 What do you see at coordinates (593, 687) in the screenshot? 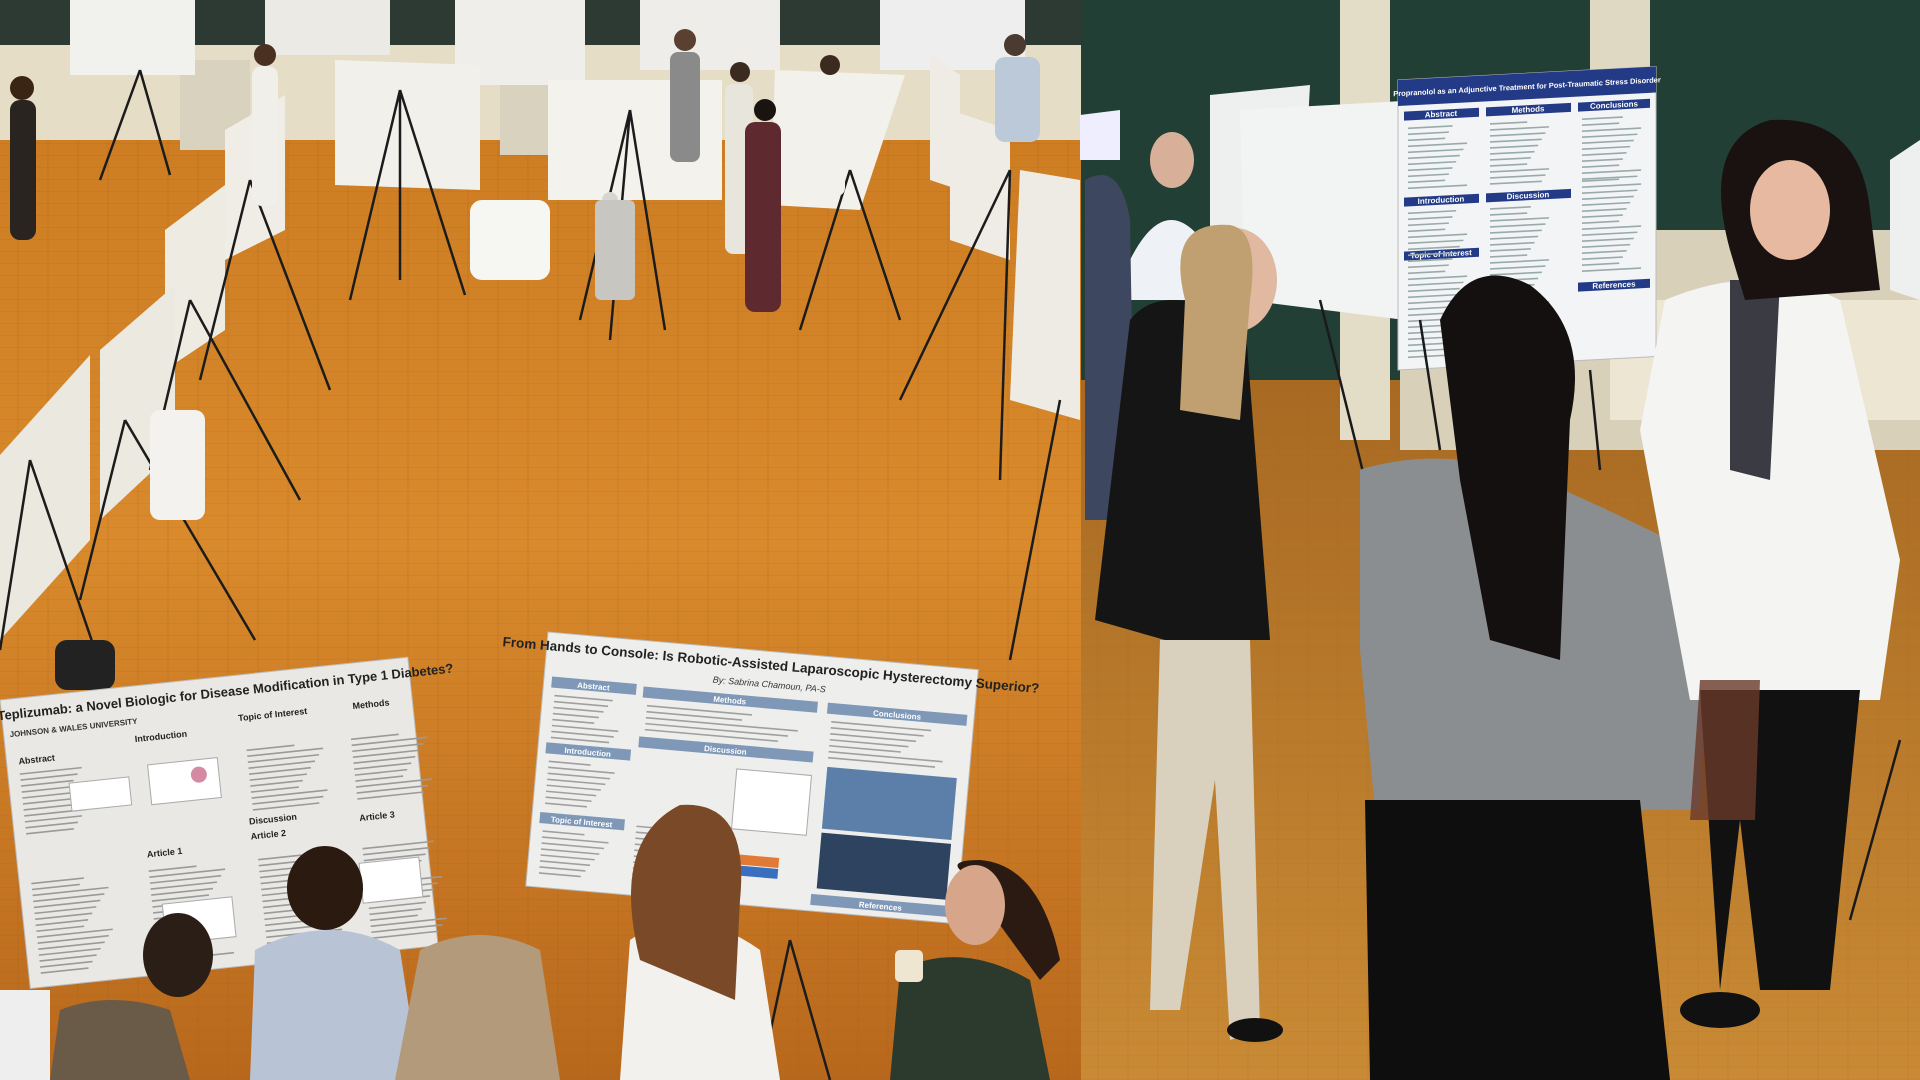
I see `section-heading: Abstract` at bounding box center [593, 687].